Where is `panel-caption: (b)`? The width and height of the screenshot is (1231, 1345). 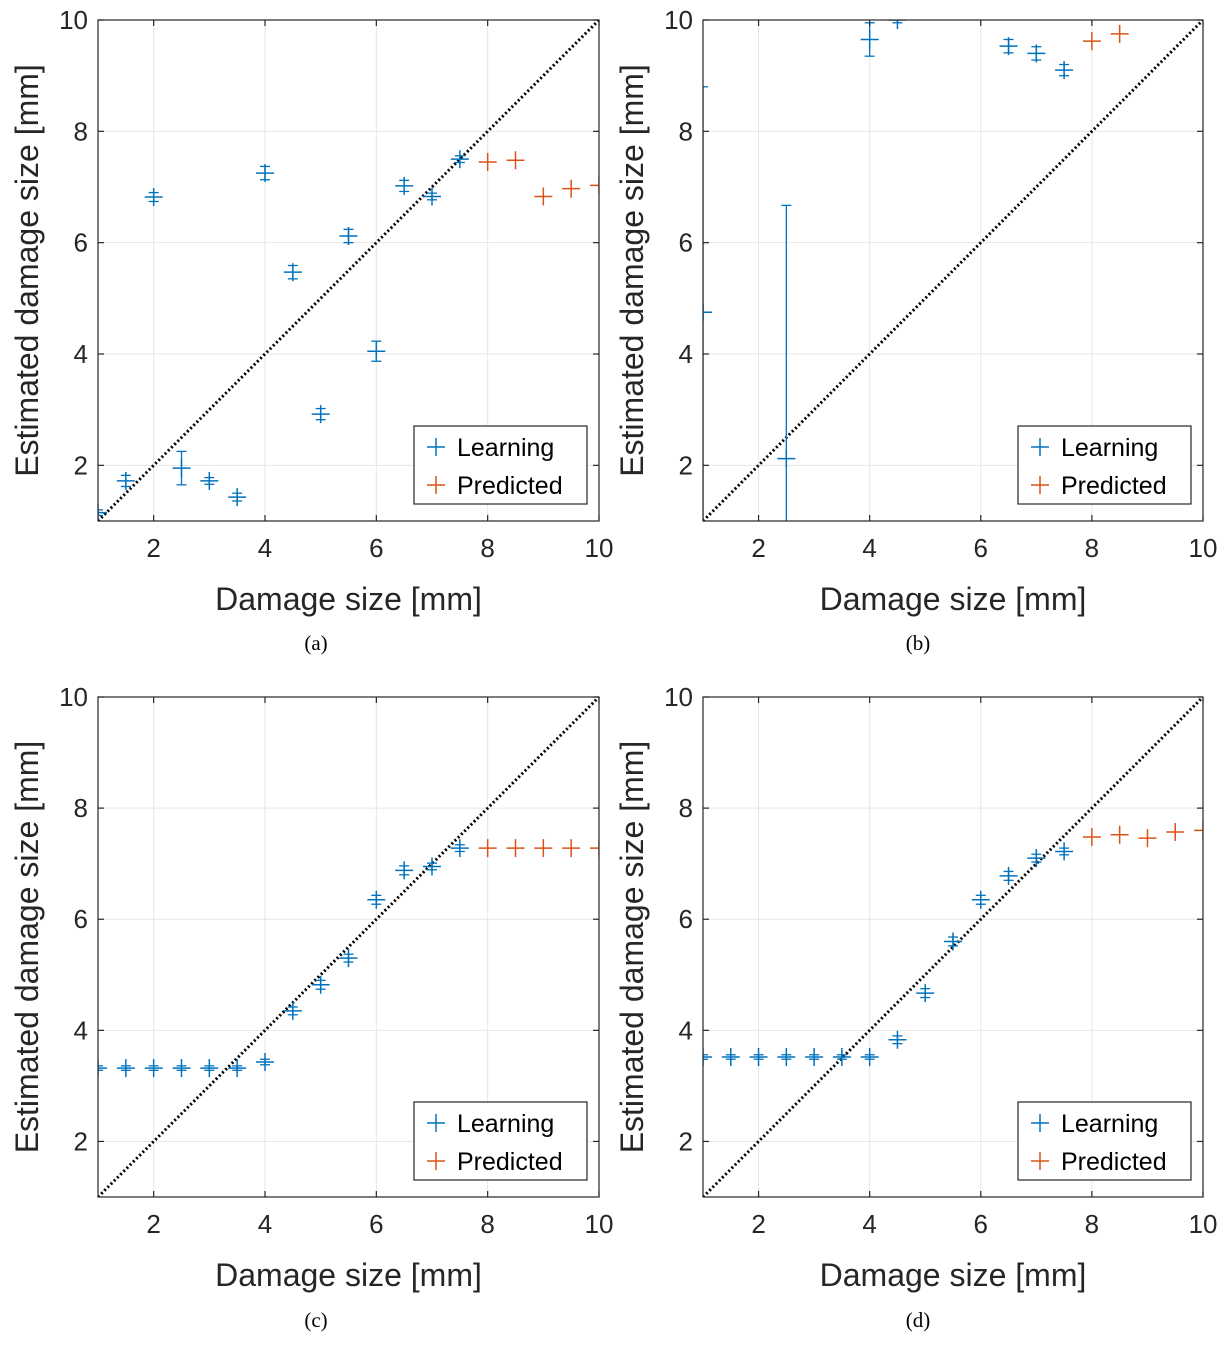 panel-caption: (b) is located at coordinates (918, 643).